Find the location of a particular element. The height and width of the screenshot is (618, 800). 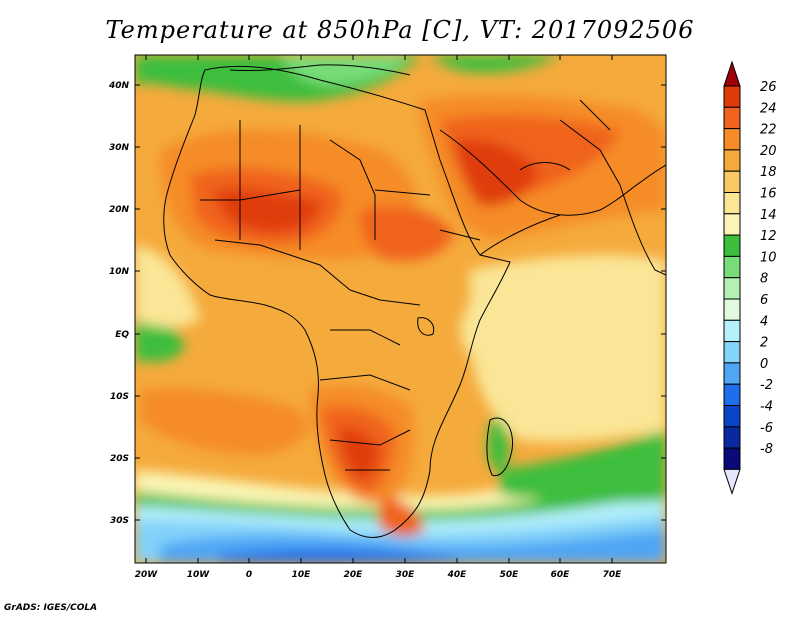

lon-tick-label: 20W is located at coordinates (147, 575).